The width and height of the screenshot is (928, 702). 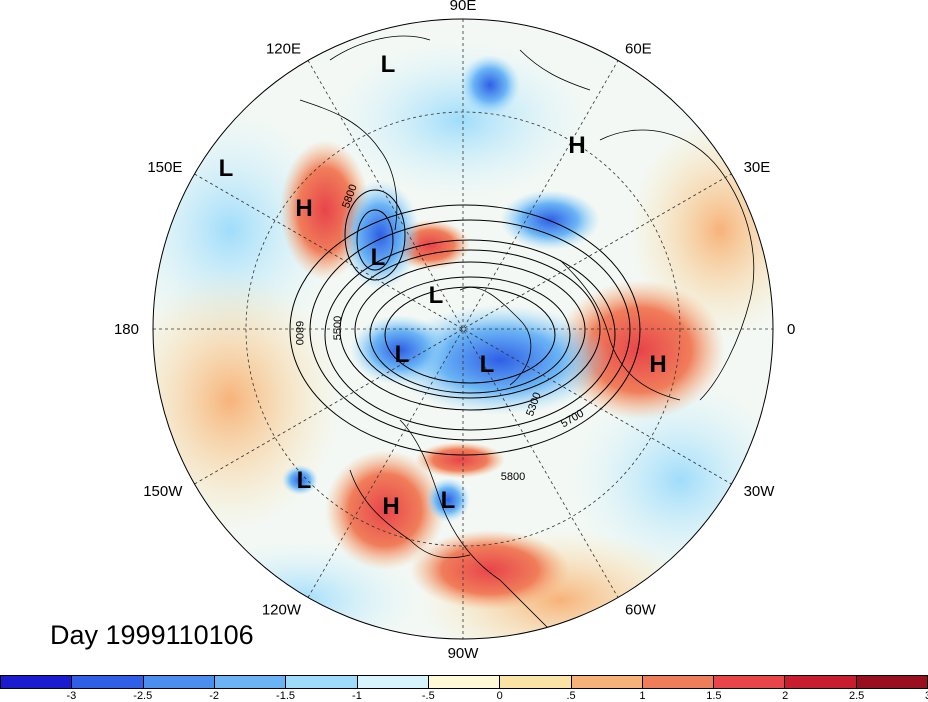 I want to click on day-label: Day 1999110106, so click(x=152, y=635).